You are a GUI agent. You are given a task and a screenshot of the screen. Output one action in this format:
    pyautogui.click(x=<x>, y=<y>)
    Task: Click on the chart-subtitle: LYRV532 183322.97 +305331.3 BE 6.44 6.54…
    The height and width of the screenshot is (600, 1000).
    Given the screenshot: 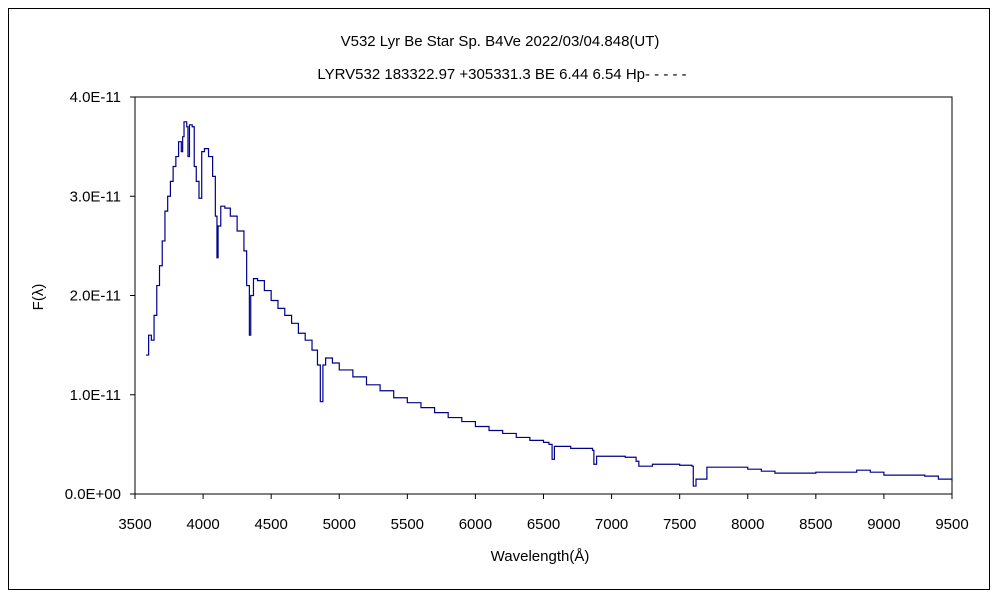 What is the action you would take?
    pyautogui.click(x=501, y=74)
    